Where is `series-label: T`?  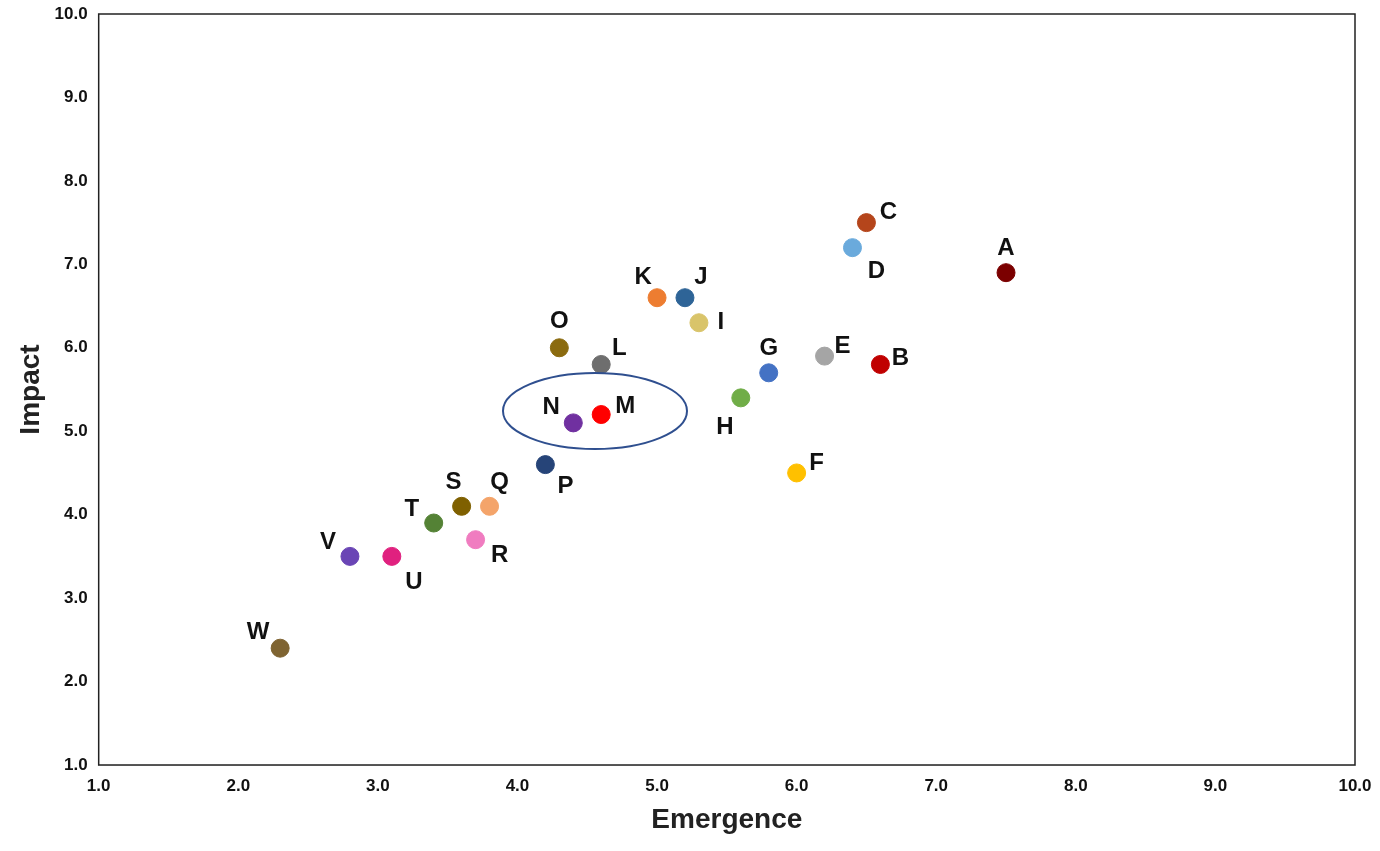 series-label: T is located at coordinates (412, 507).